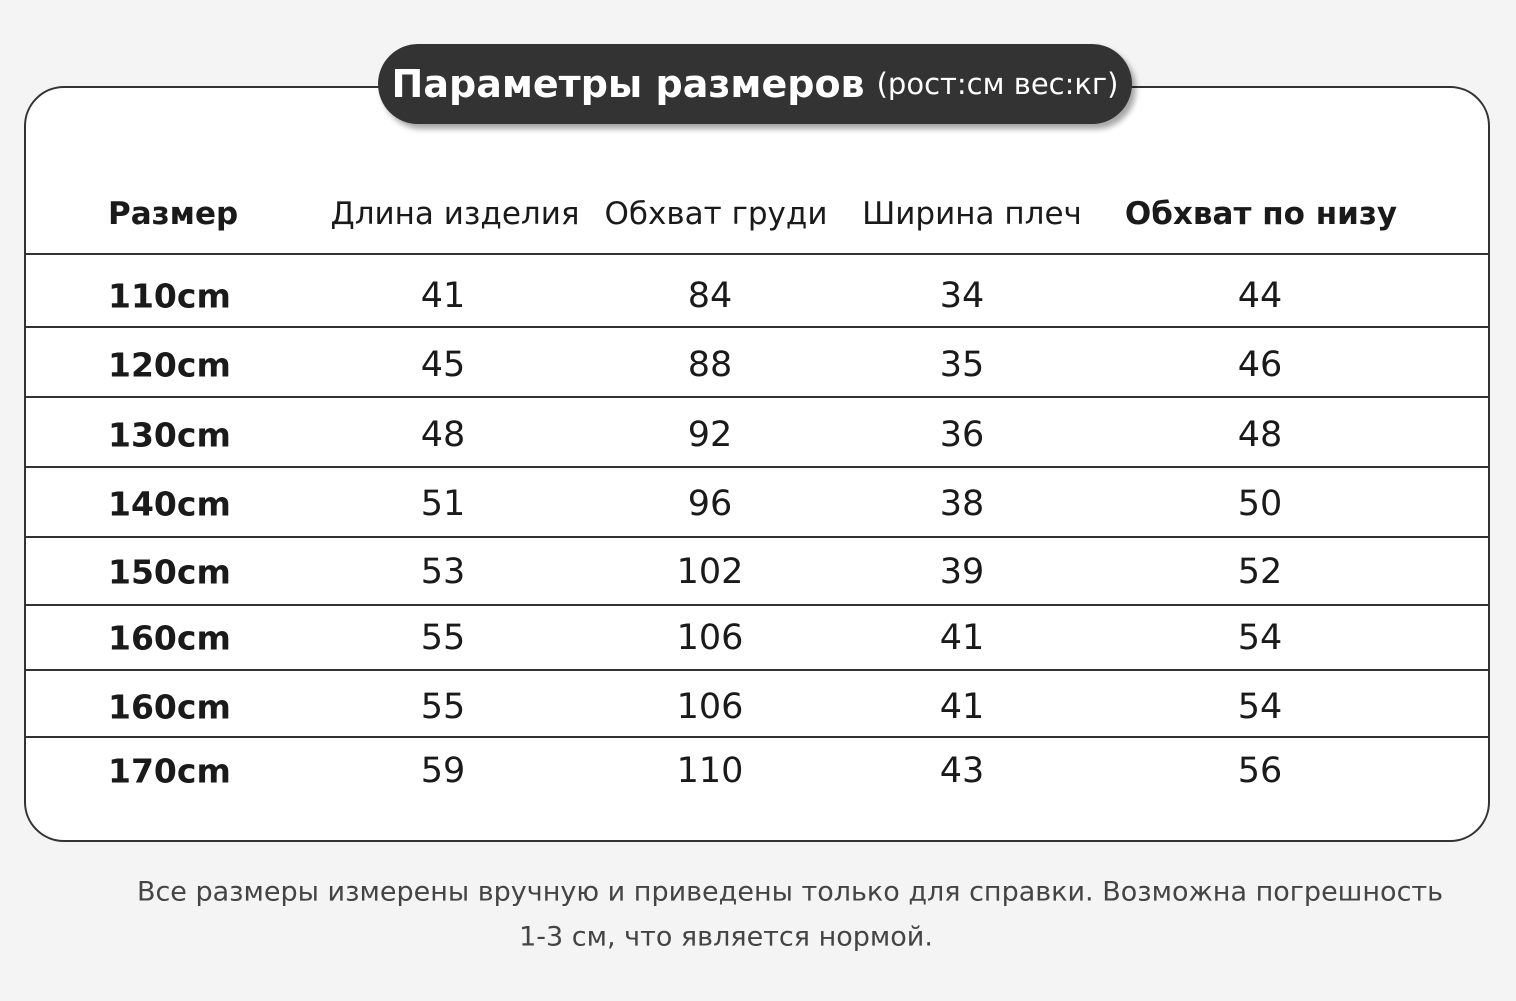  Describe the element at coordinates (169, 296) in the screenshot. I see `size-cell: 110cm` at that location.